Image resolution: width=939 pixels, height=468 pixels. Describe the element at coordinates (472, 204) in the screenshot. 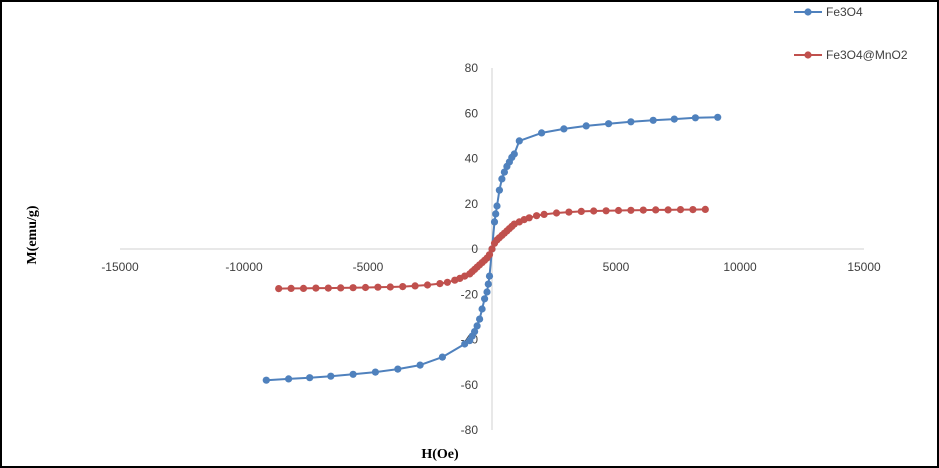

I see `y-tick-label: 20` at that location.